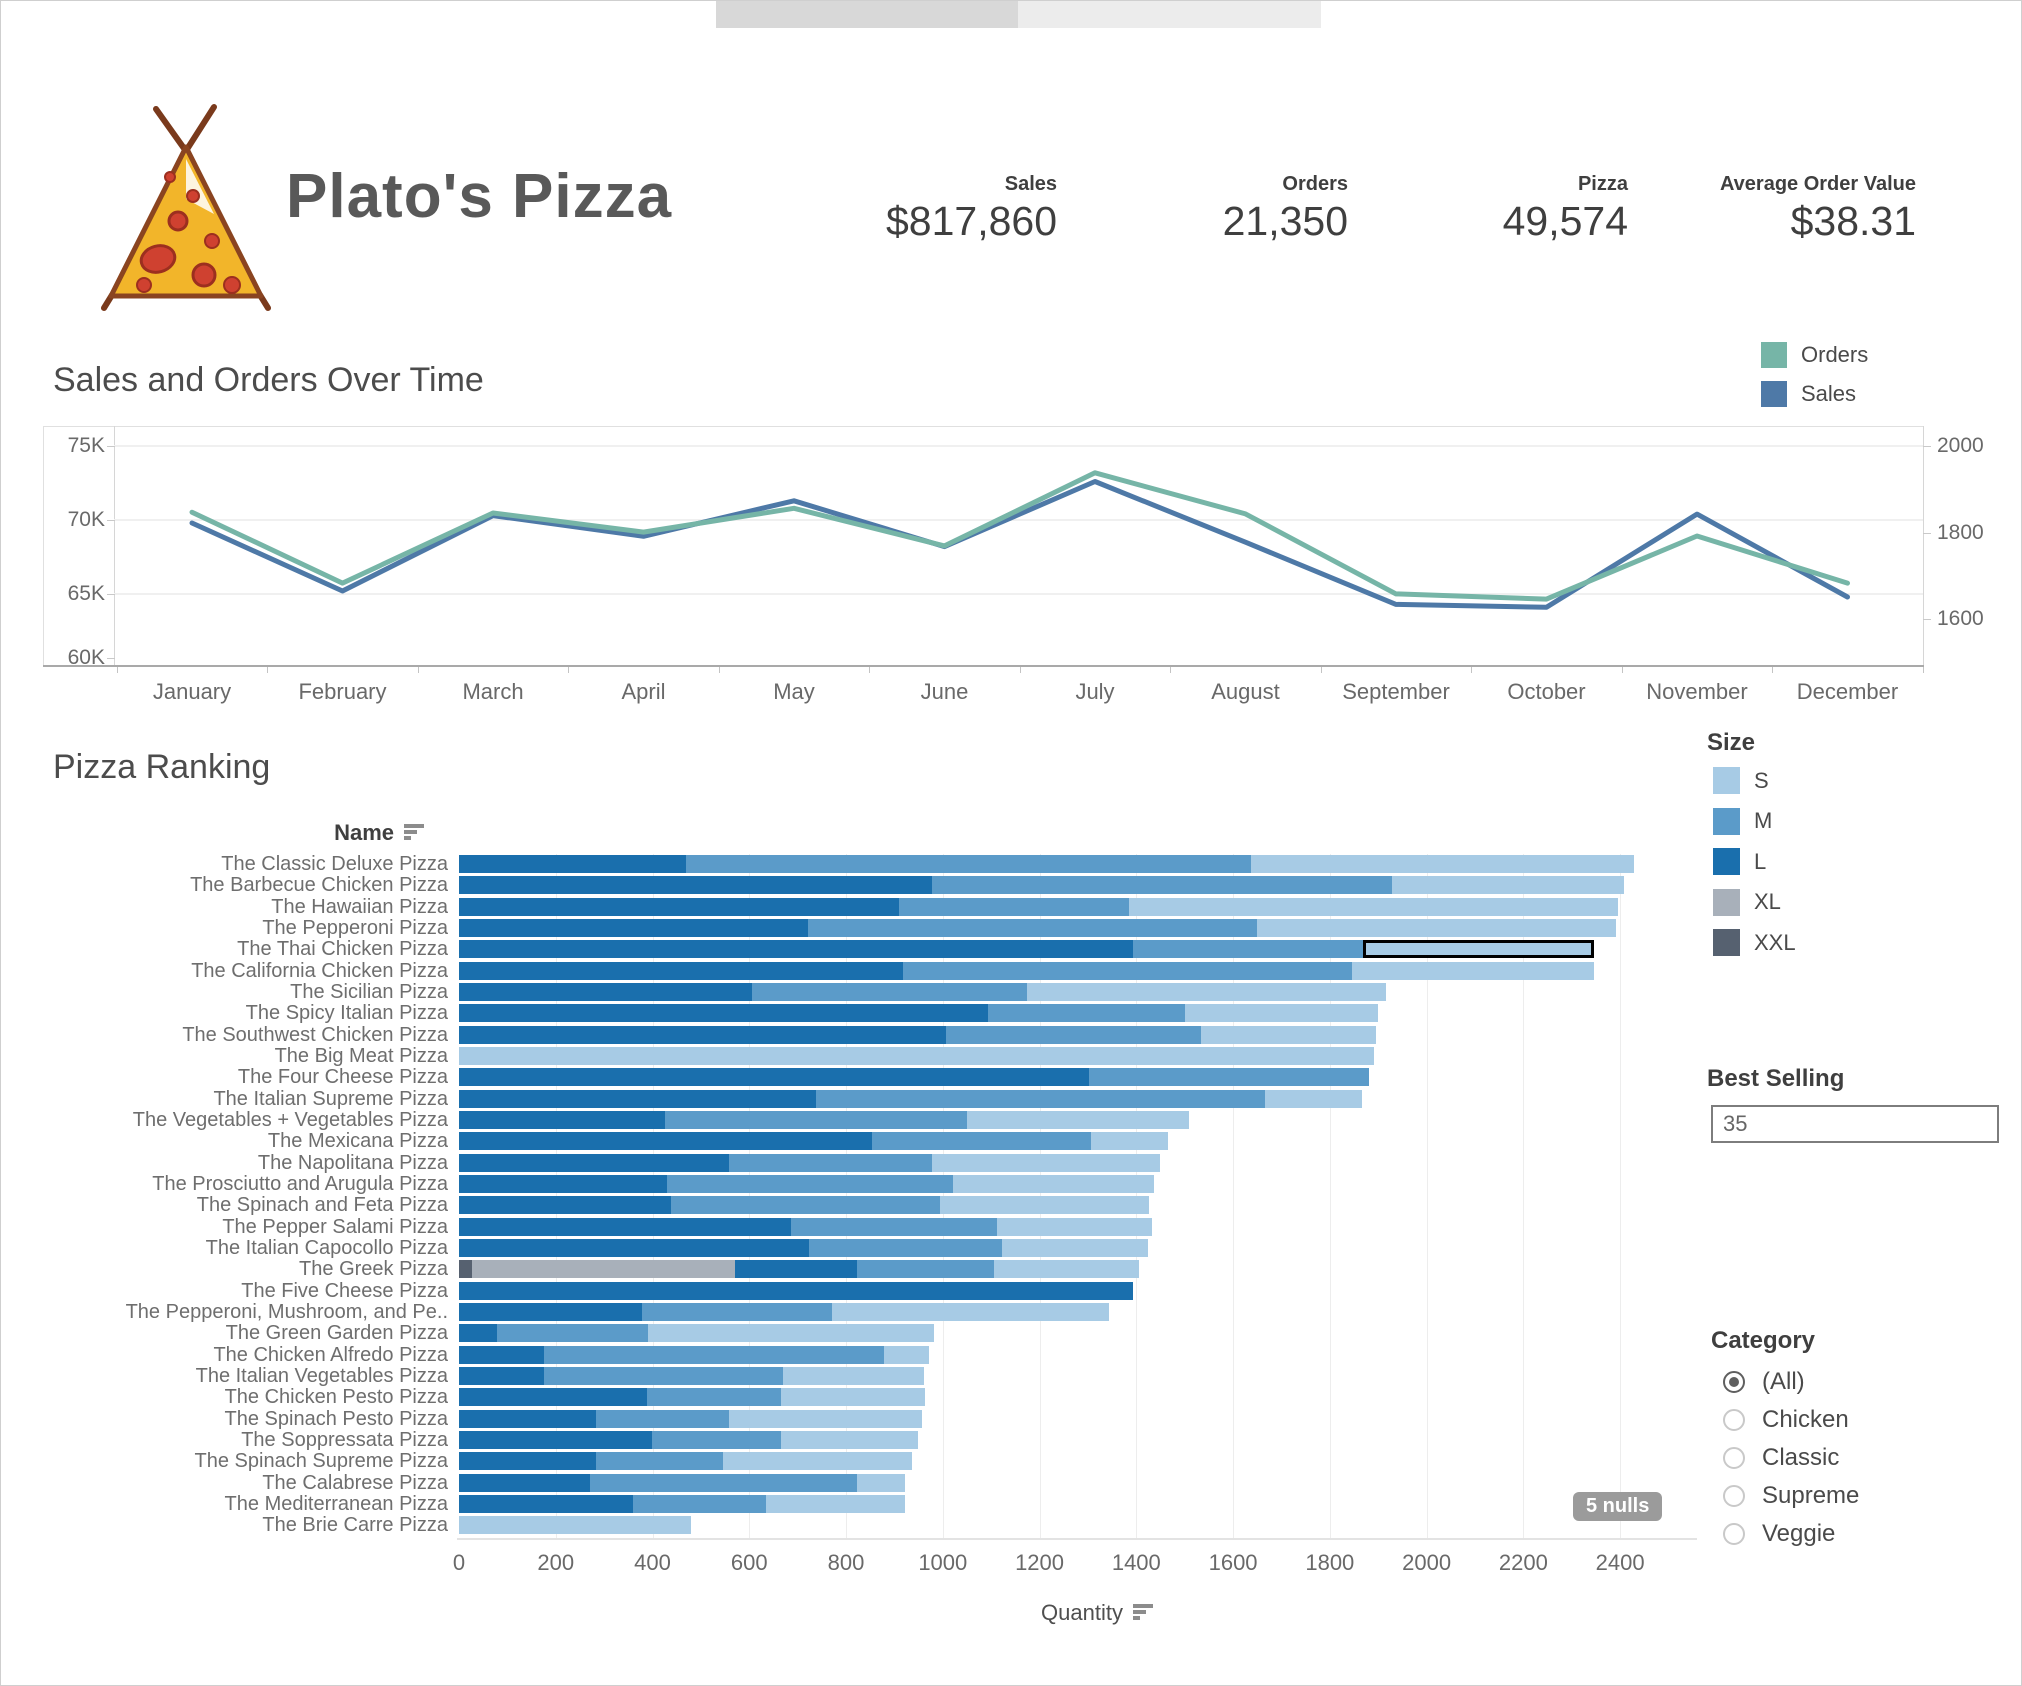  I want to click on pizza-name-label: The Barbecue Chicken Pizza, so click(319, 885).